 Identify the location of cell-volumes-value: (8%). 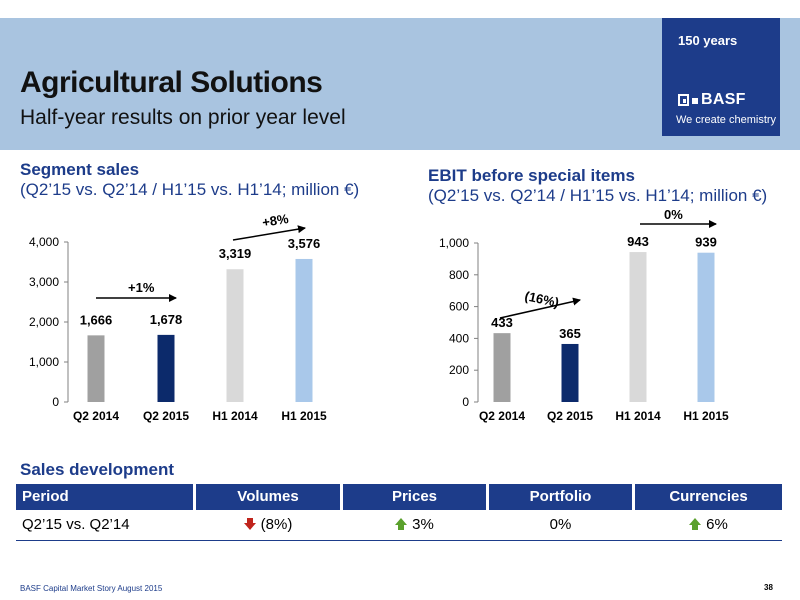
(276, 524).